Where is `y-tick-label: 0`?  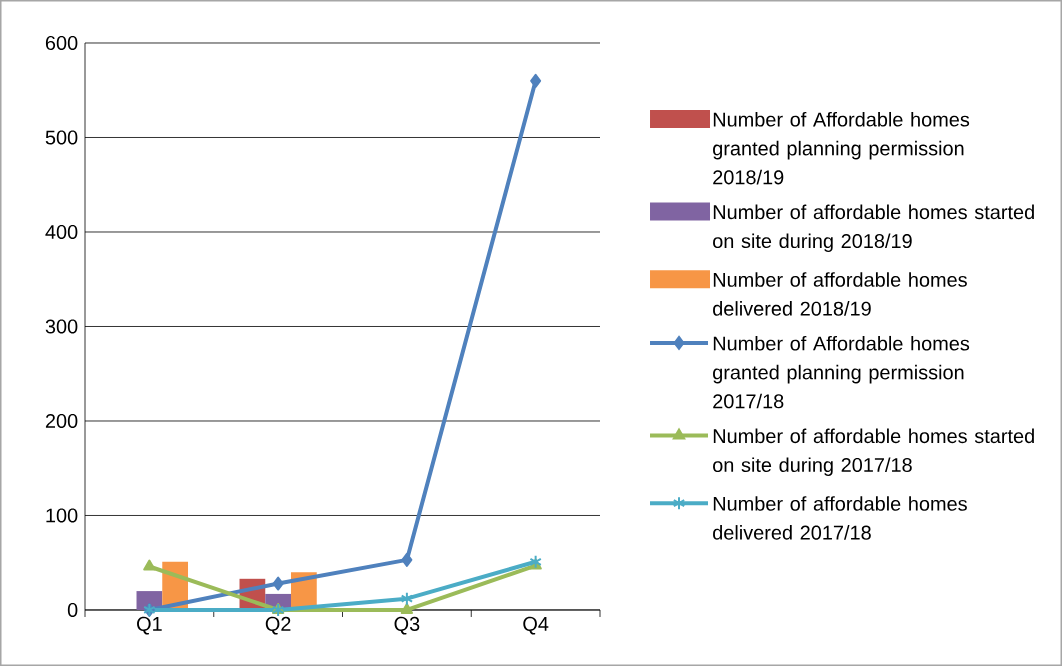 y-tick-label: 0 is located at coordinates (72, 610).